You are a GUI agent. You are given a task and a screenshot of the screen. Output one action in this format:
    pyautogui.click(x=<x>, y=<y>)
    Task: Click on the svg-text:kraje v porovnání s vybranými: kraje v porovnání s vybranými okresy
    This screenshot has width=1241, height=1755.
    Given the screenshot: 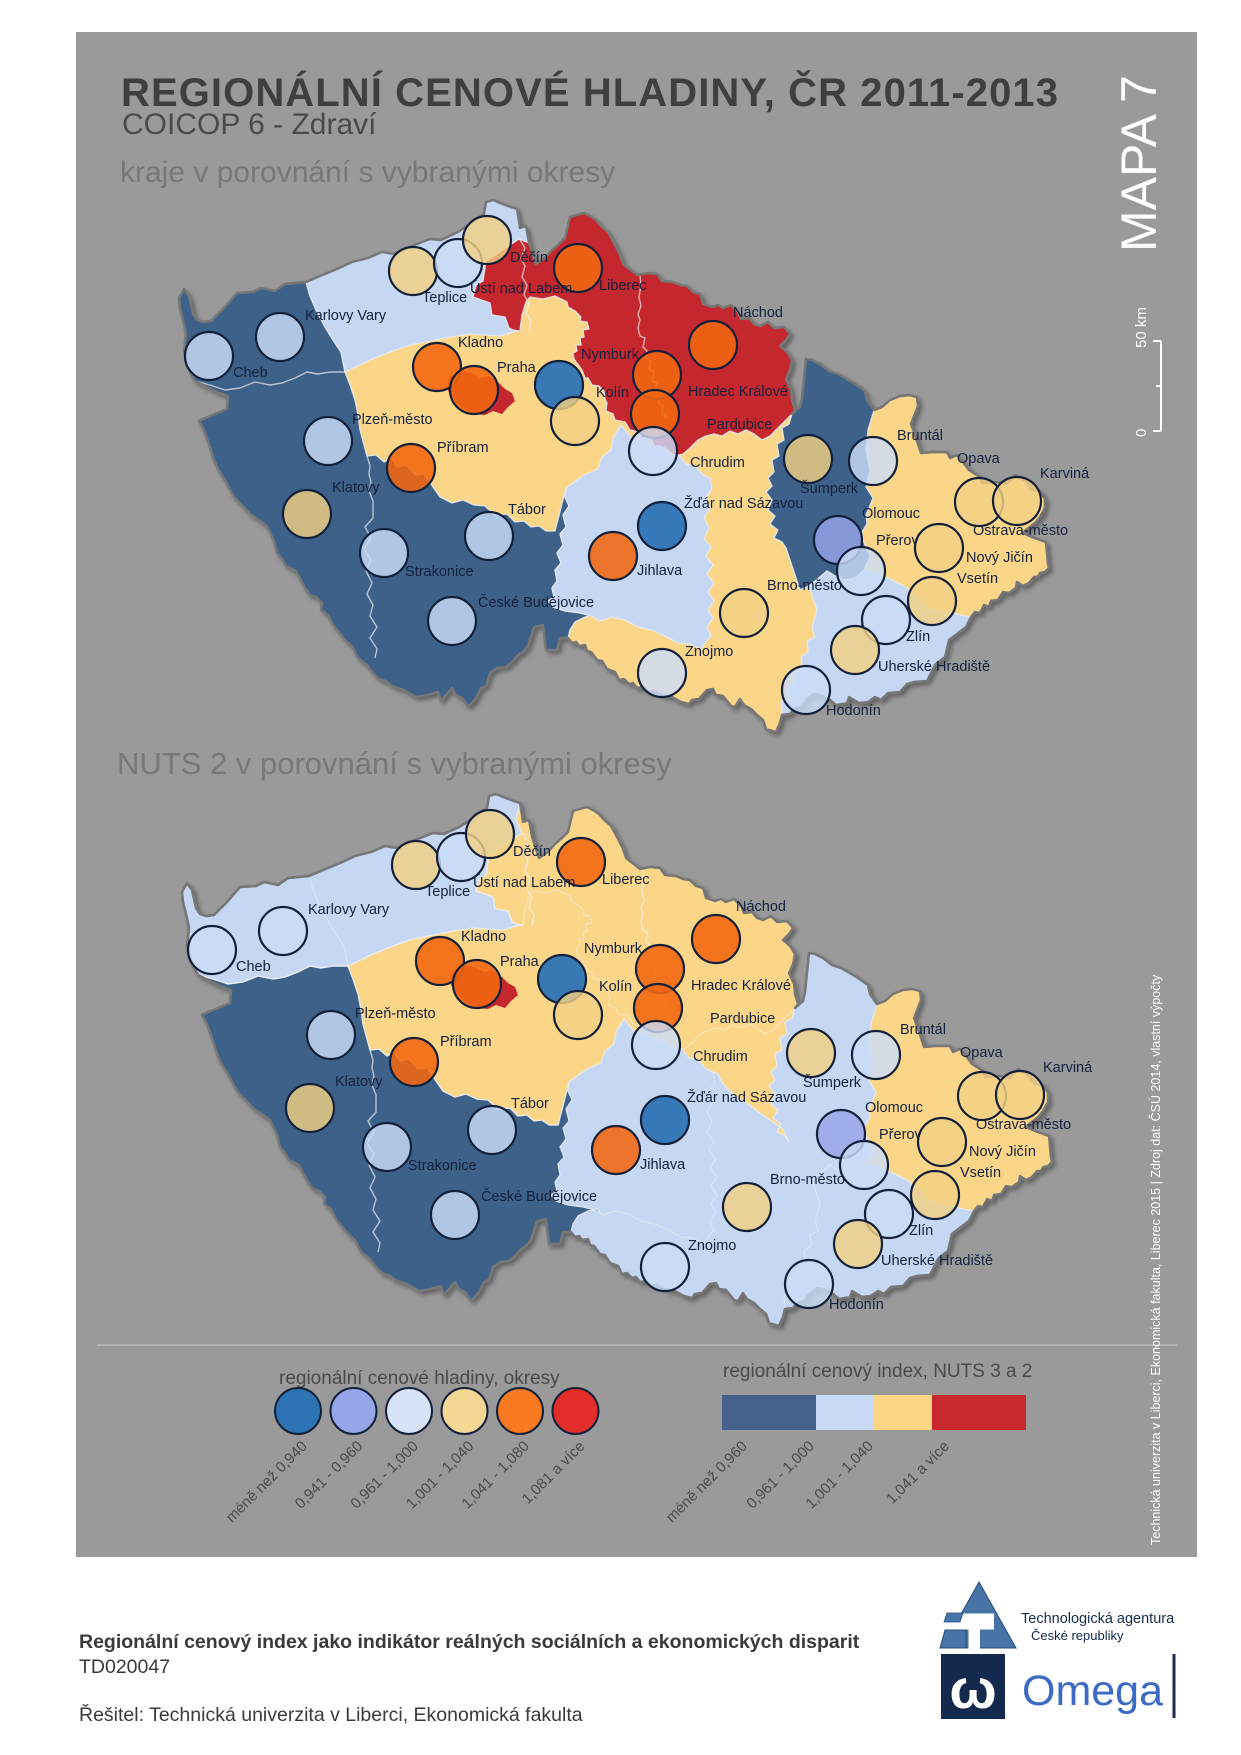 What is the action you would take?
    pyautogui.click(x=367, y=172)
    